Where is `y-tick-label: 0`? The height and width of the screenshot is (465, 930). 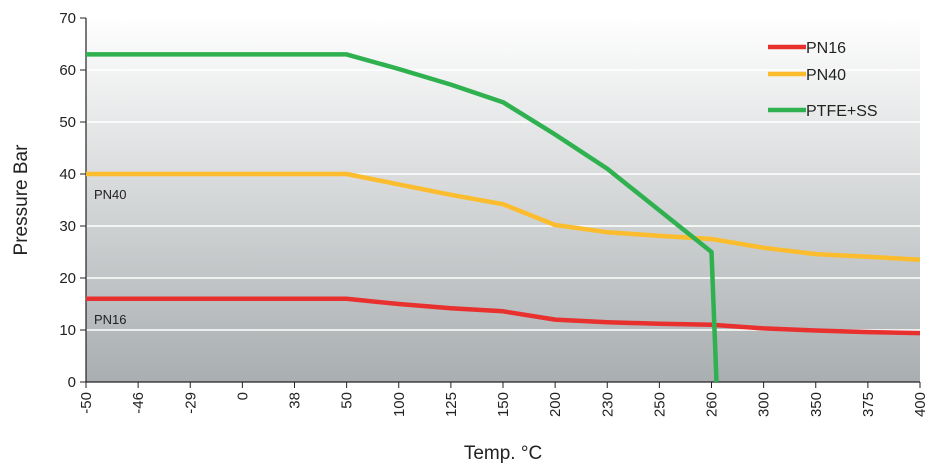 y-tick-label: 0 is located at coordinates (72, 382).